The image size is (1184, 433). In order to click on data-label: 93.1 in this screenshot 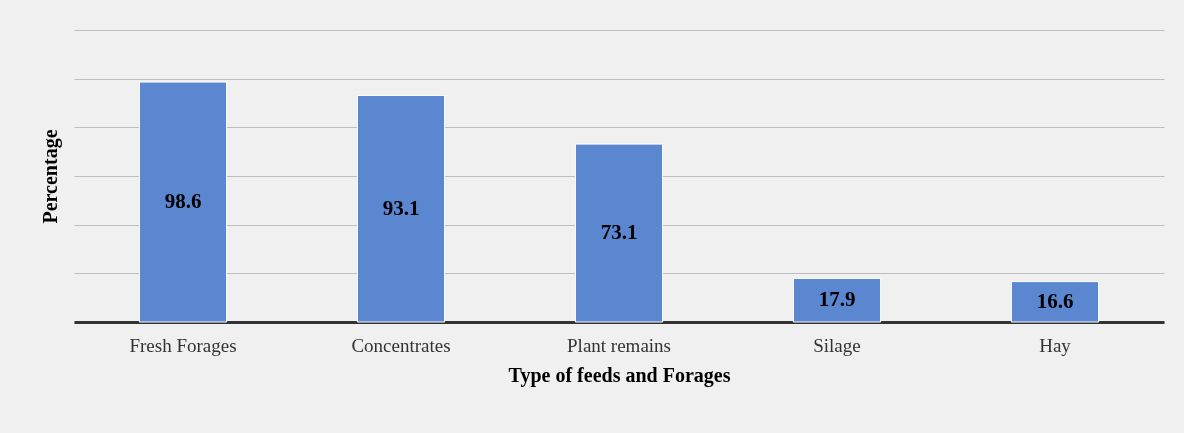, I will do `click(401, 207)`.